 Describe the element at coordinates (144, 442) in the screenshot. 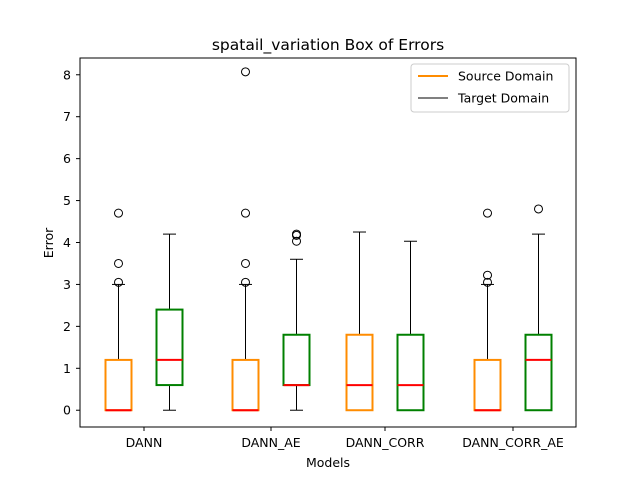

I see `x-tick-label: DANN` at that location.